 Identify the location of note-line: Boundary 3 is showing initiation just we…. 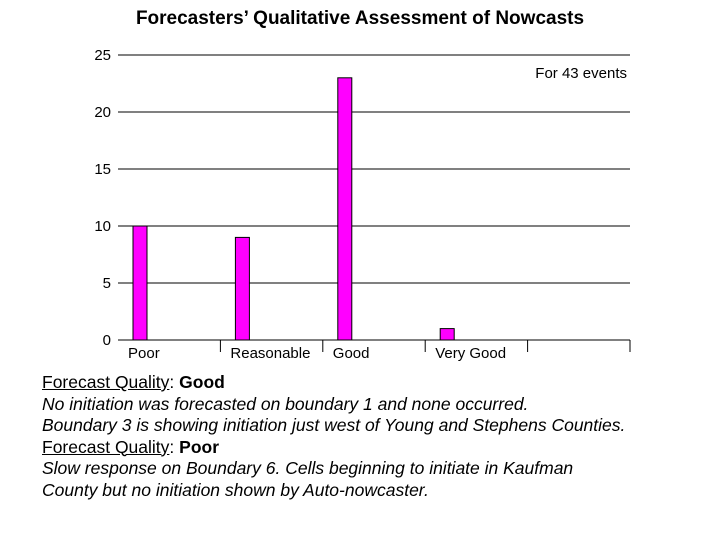
(334, 425).